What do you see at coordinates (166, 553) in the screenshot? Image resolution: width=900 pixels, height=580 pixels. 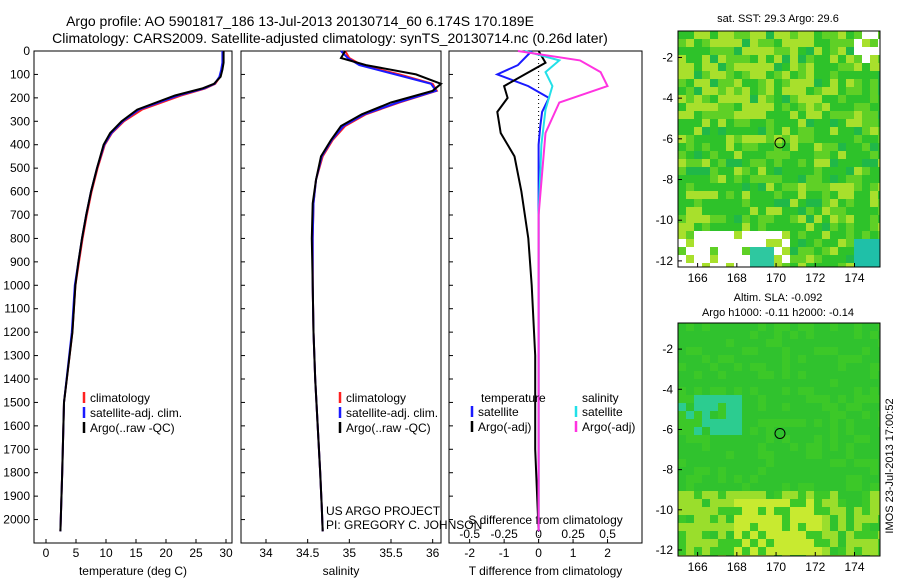 I see `x-tick-label: 20` at bounding box center [166, 553].